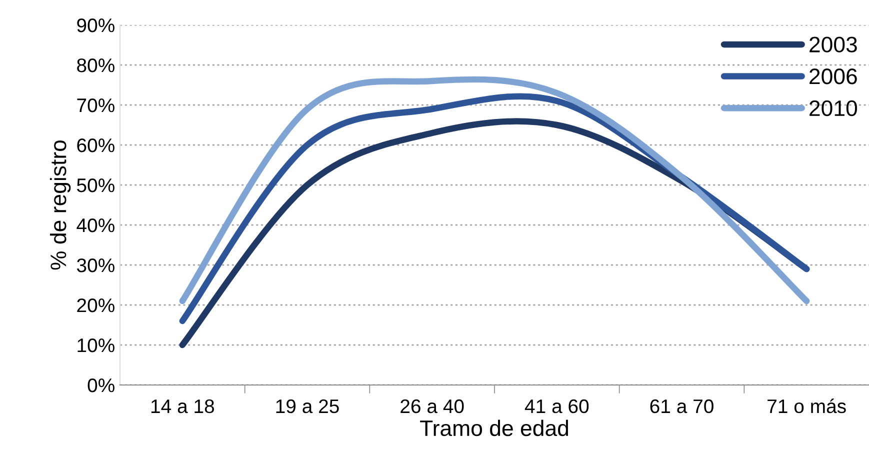 Image resolution: width=869 pixels, height=463 pixels. Describe the element at coordinates (182, 406) in the screenshot. I see `x-tick-label: 14 a 18` at that location.